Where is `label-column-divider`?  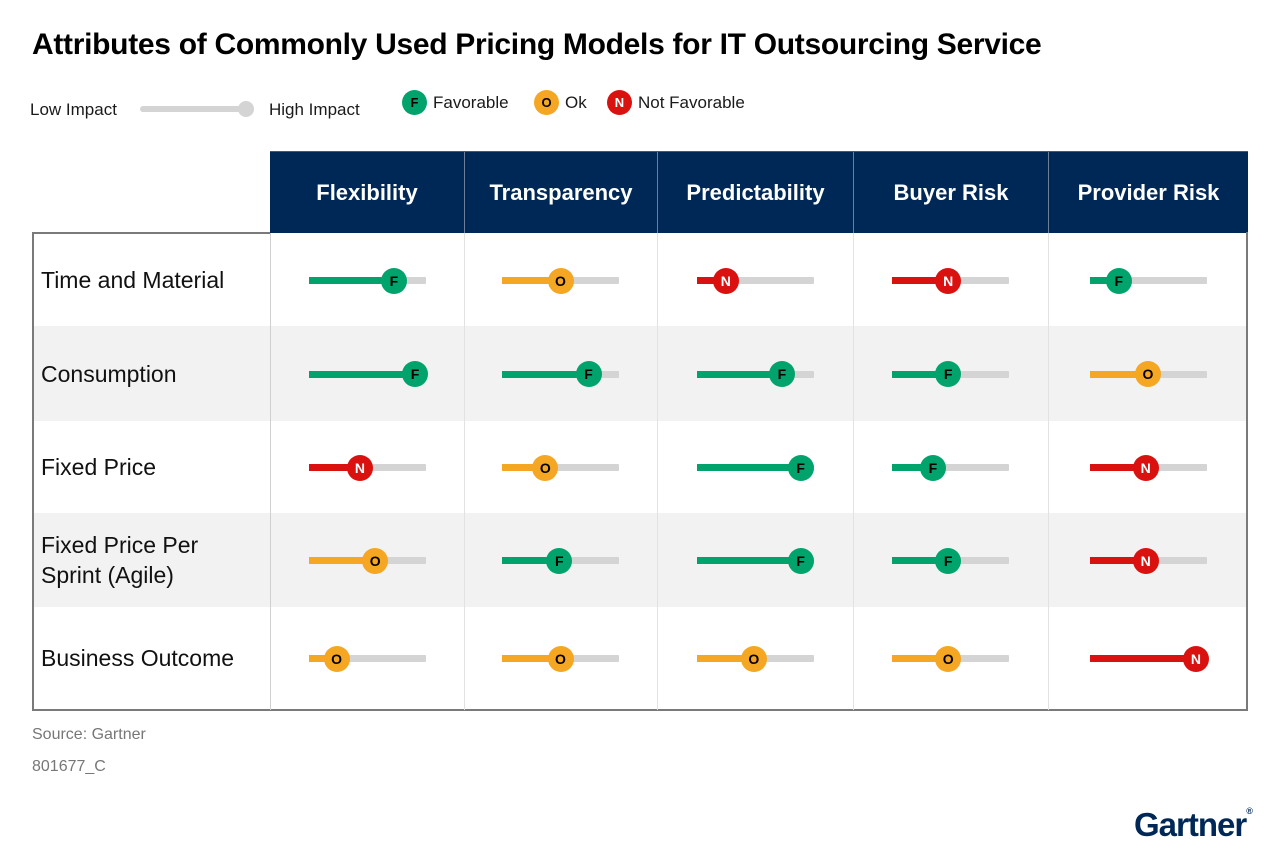
label-column-divider is located at coordinates (270, 471).